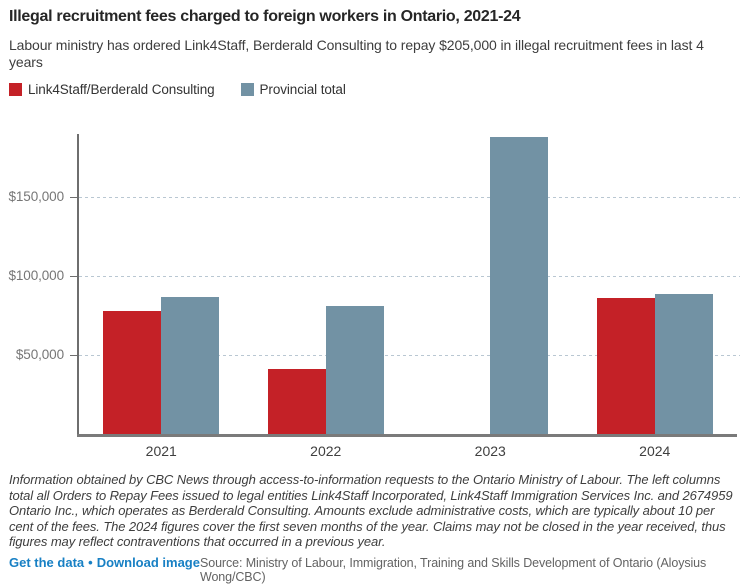 This screenshot has width=741, height=584. I want to click on x-axis-line, so click(407, 435).